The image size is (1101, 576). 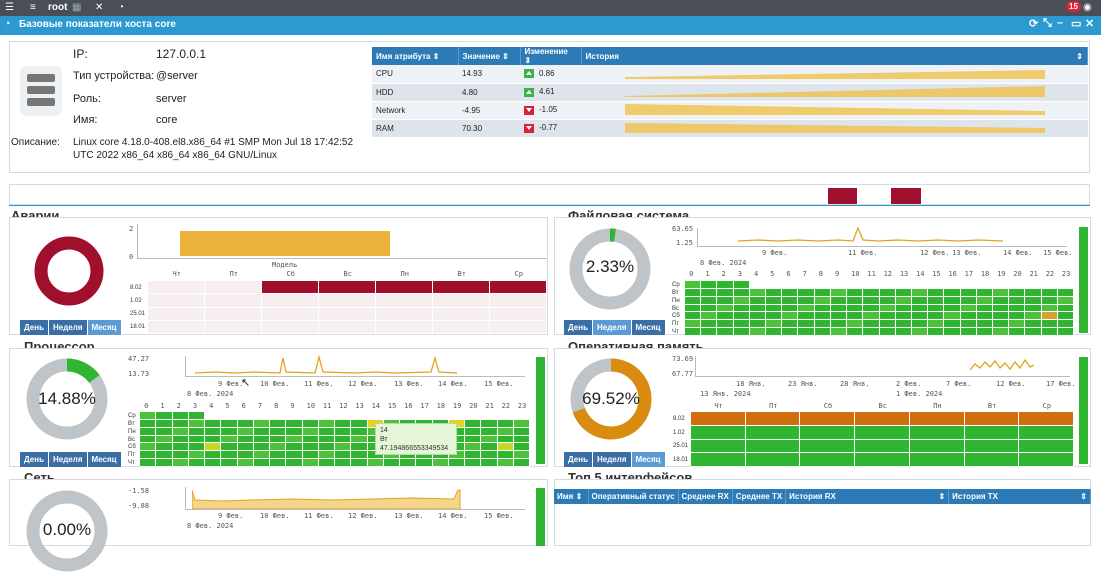 I want to click on close-icon: ✕, so click(x=1090, y=24).